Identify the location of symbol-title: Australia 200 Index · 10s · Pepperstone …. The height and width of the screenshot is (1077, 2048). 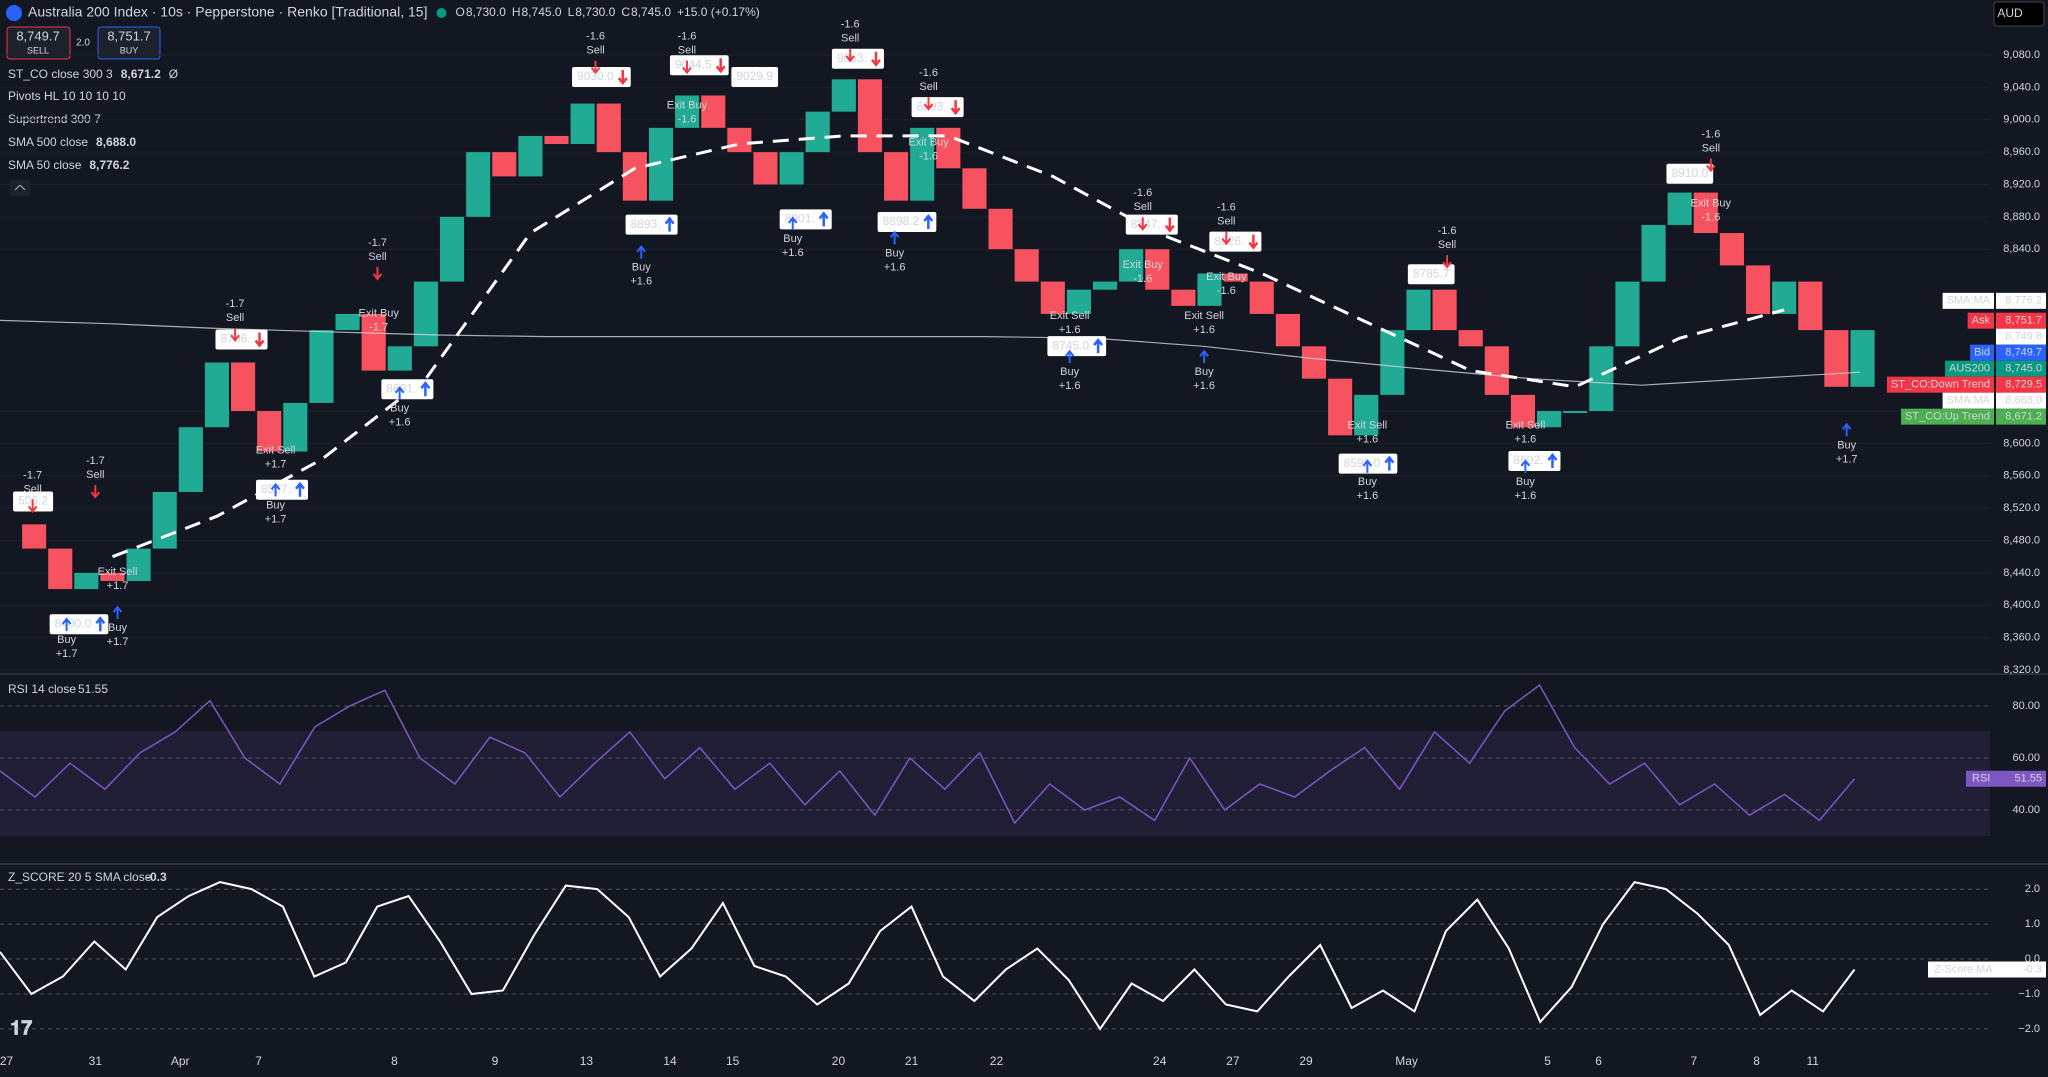
(227, 12).